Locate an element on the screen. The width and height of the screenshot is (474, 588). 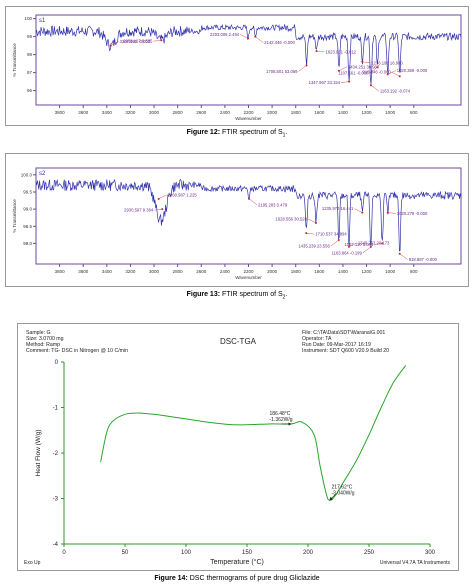
header-file: File: C:\TA\Data\SDT\Warana\G.001 is located at coordinates (343, 333).